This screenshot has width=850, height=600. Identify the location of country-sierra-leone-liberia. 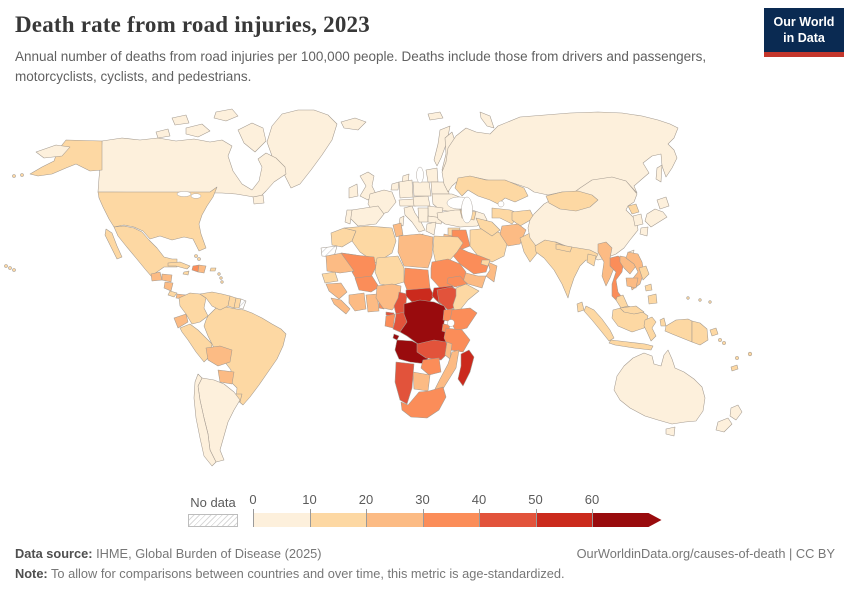
(340, 306).